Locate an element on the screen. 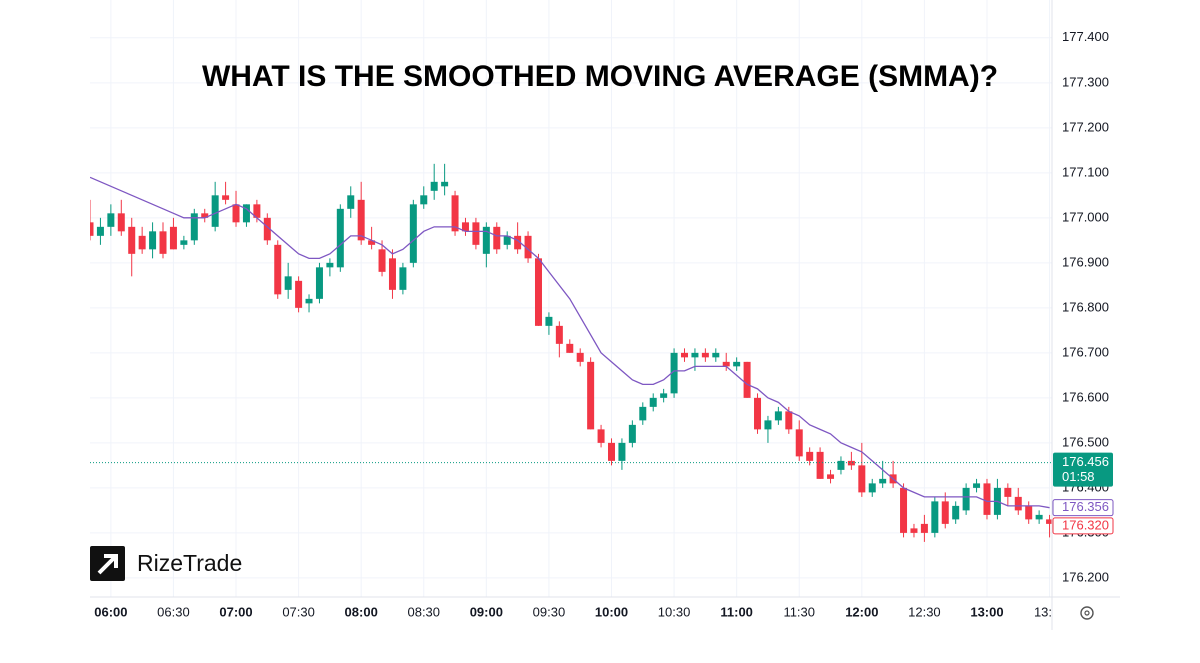 The height and width of the screenshot is (663, 1200). x-tick-label: 12:00 is located at coordinates (861, 611).